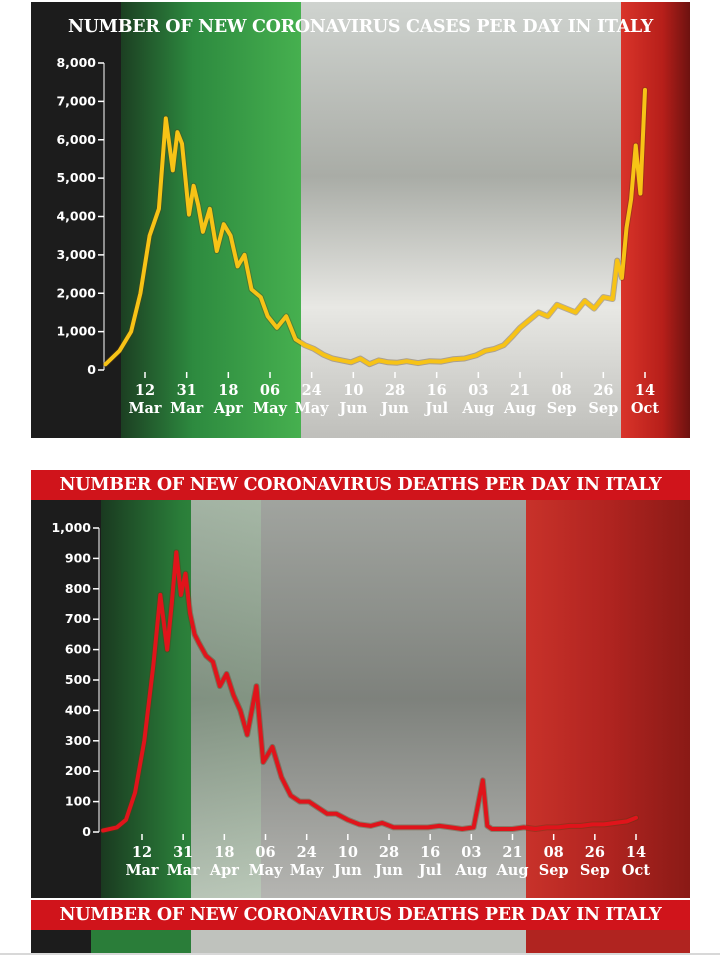 The height and width of the screenshot is (955, 720). I want to click on cases-x-tick-month: Oct, so click(645, 408).